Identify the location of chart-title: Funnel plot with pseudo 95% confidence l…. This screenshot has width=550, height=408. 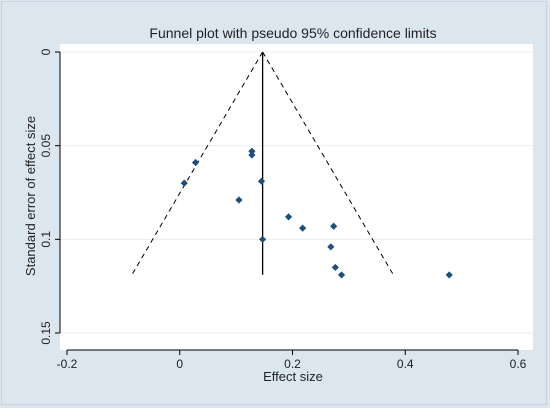
(292, 33).